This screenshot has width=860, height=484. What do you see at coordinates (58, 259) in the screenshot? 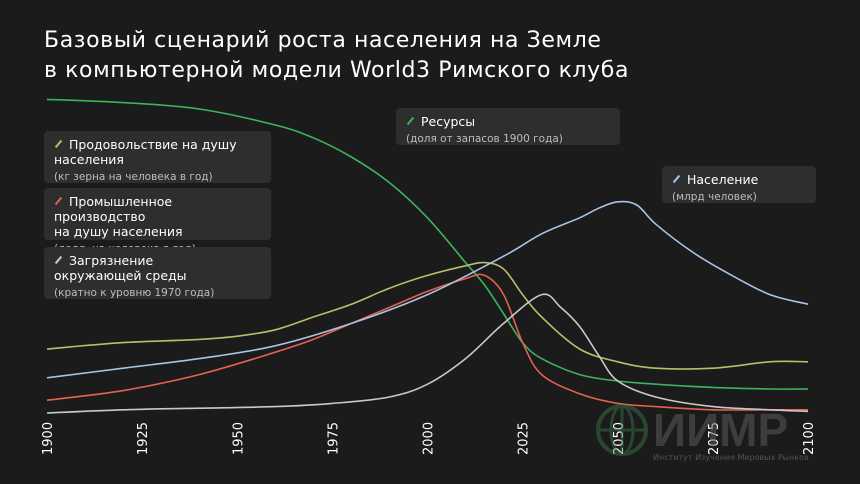
I see `legend-pollution-swatch-icon` at bounding box center [58, 259].